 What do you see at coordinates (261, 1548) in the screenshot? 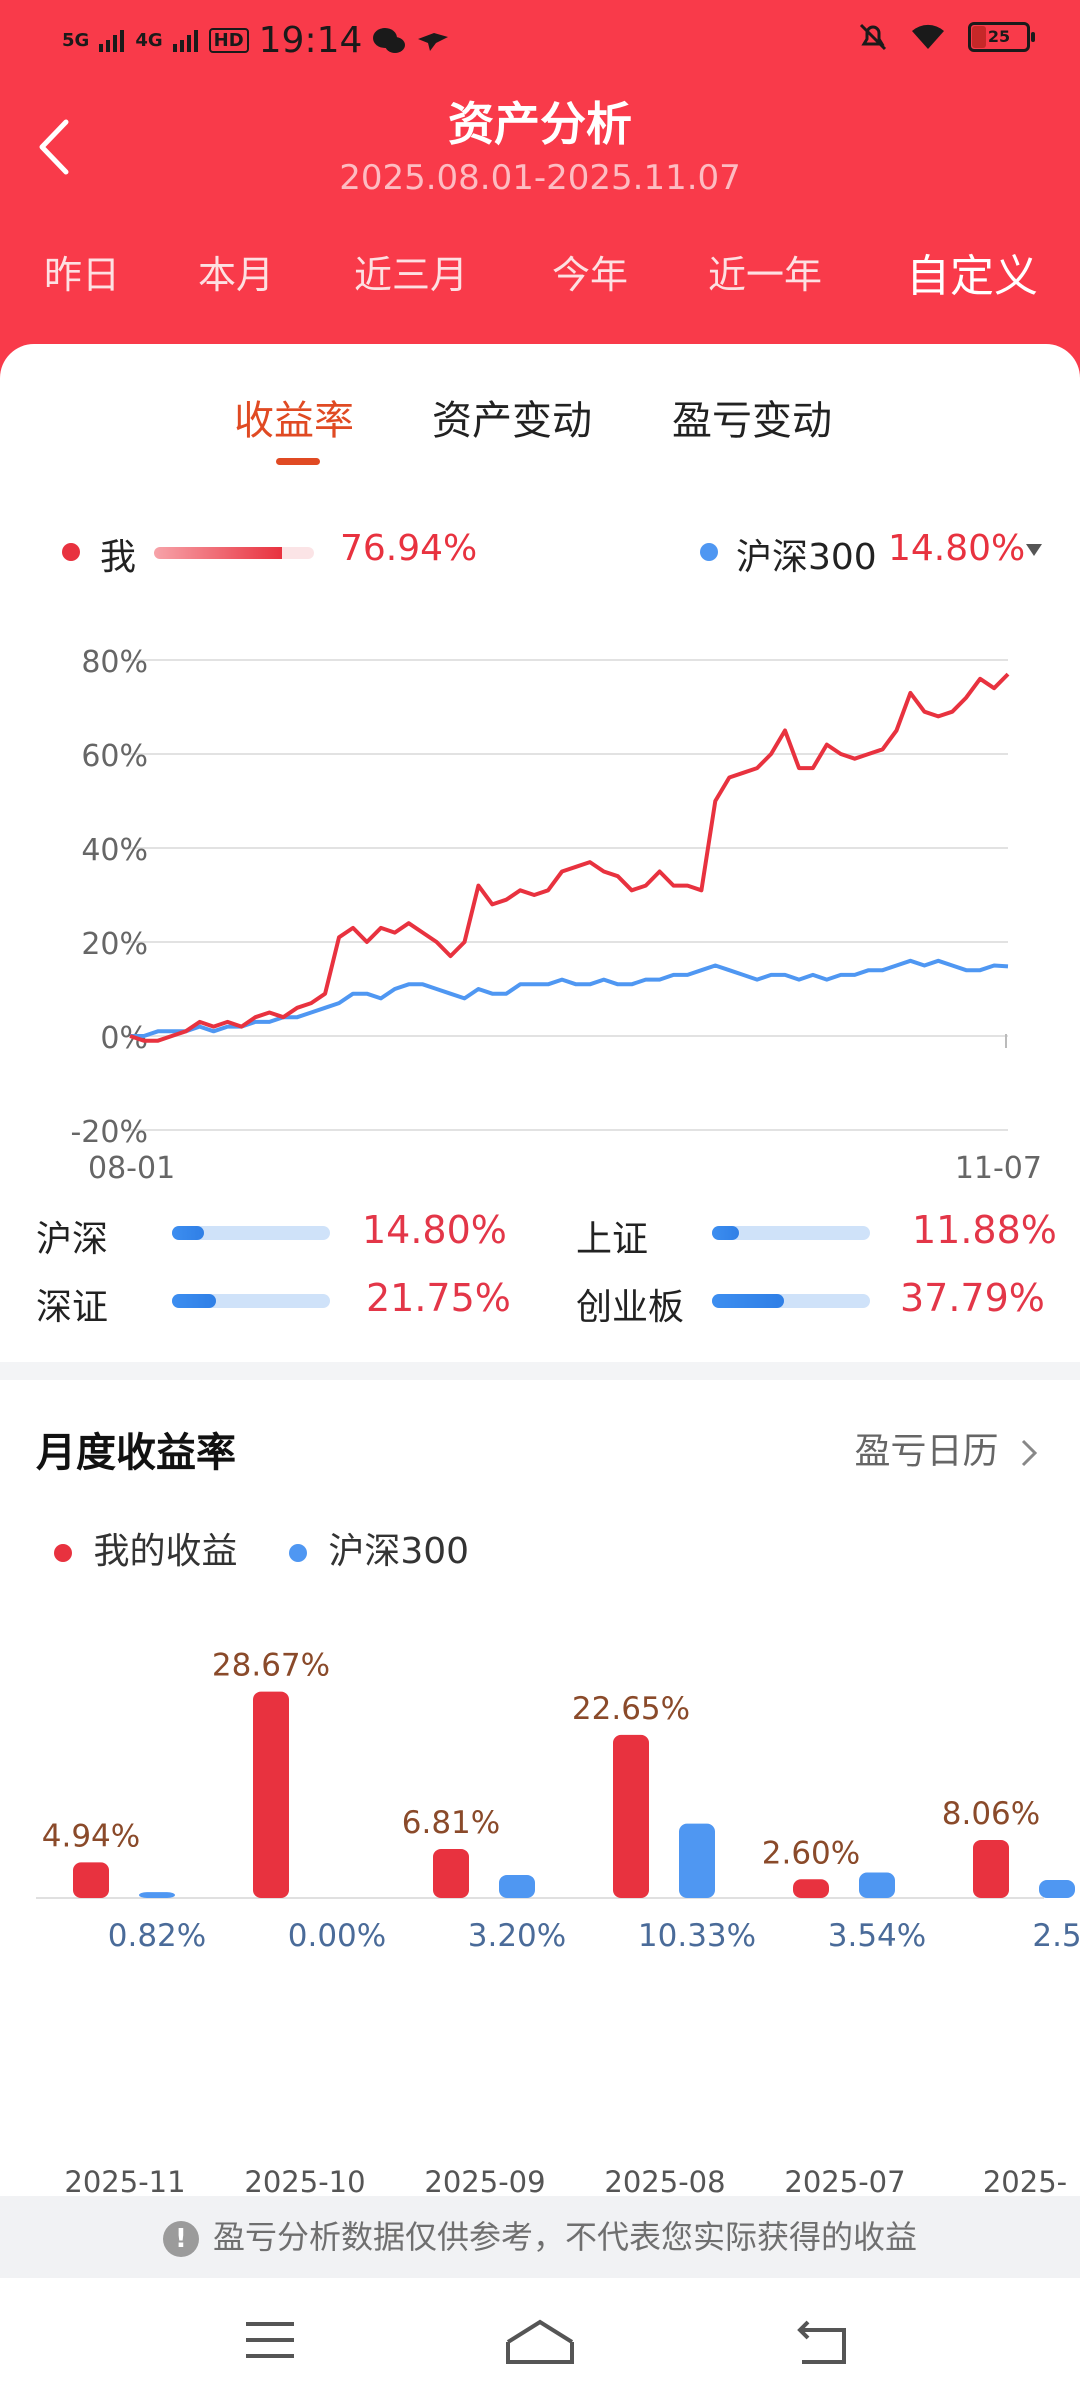
I see `monthly-legend: 我的收益 沪深300` at bounding box center [261, 1548].